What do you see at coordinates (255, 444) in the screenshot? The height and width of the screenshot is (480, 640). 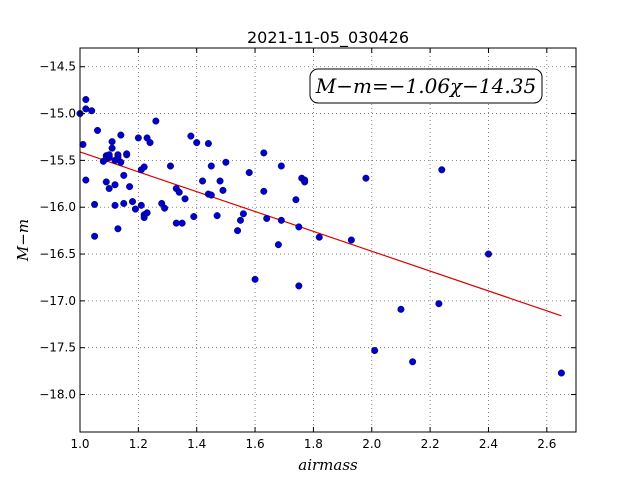 I see `x-tick-label: 1.6` at bounding box center [255, 444].